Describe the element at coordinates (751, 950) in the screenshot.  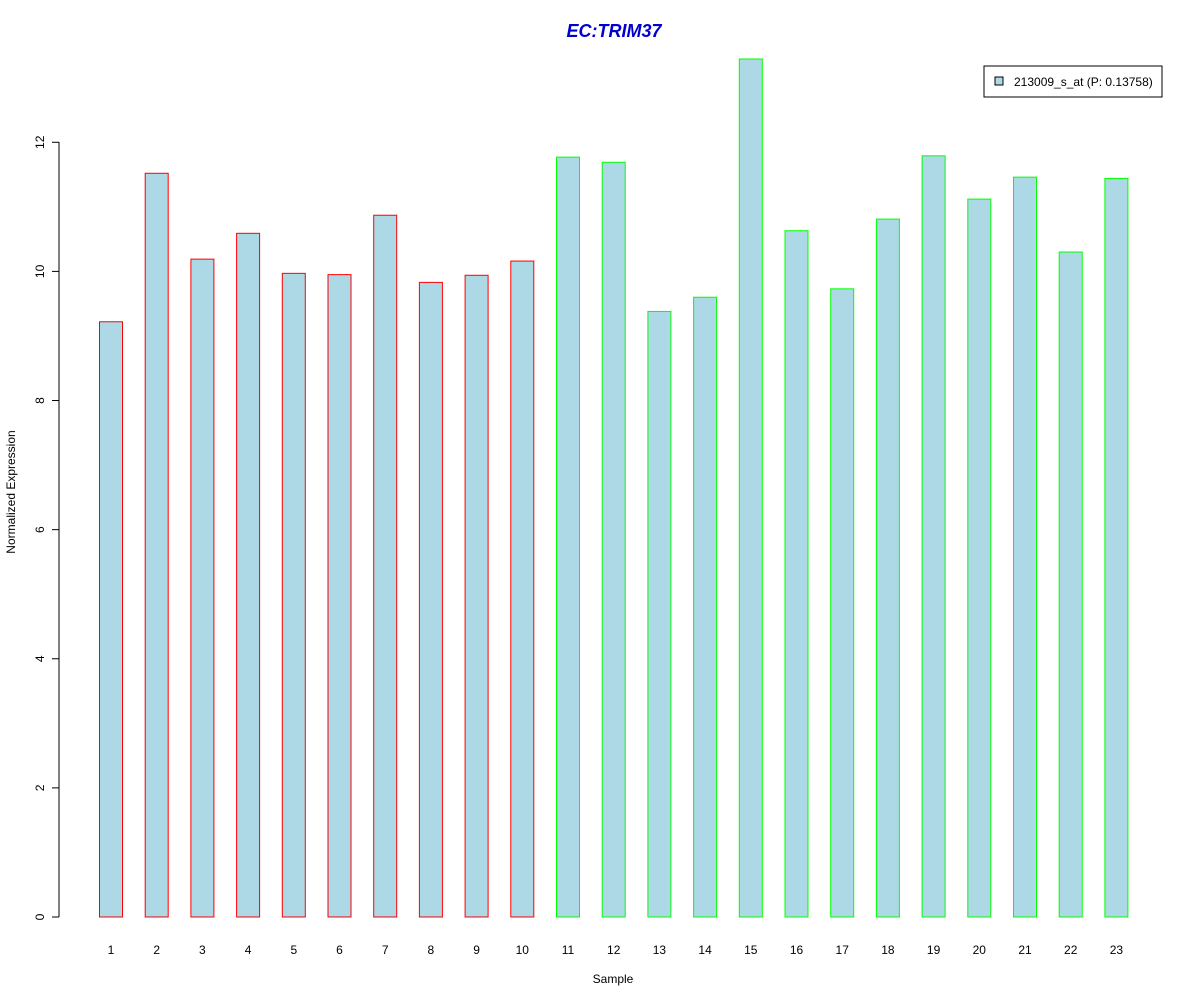
I see `x-tick-label: 15` at that location.